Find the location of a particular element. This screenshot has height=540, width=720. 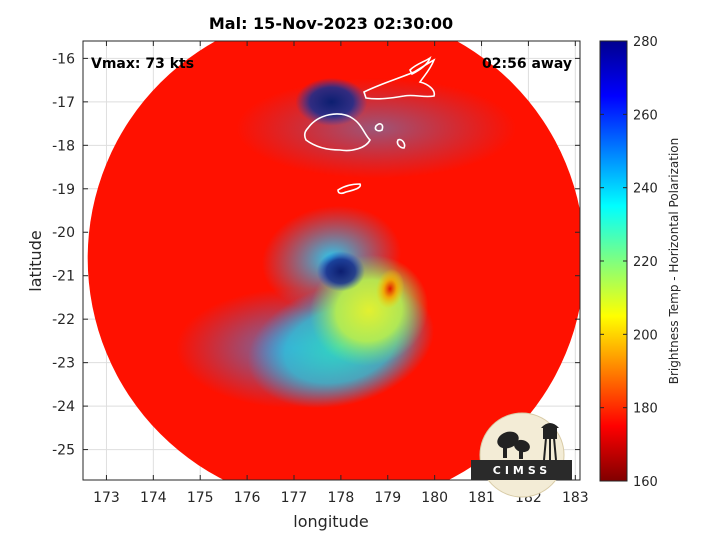

vmax-annotation: Vmax: 73 kts is located at coordinates (142, 64).